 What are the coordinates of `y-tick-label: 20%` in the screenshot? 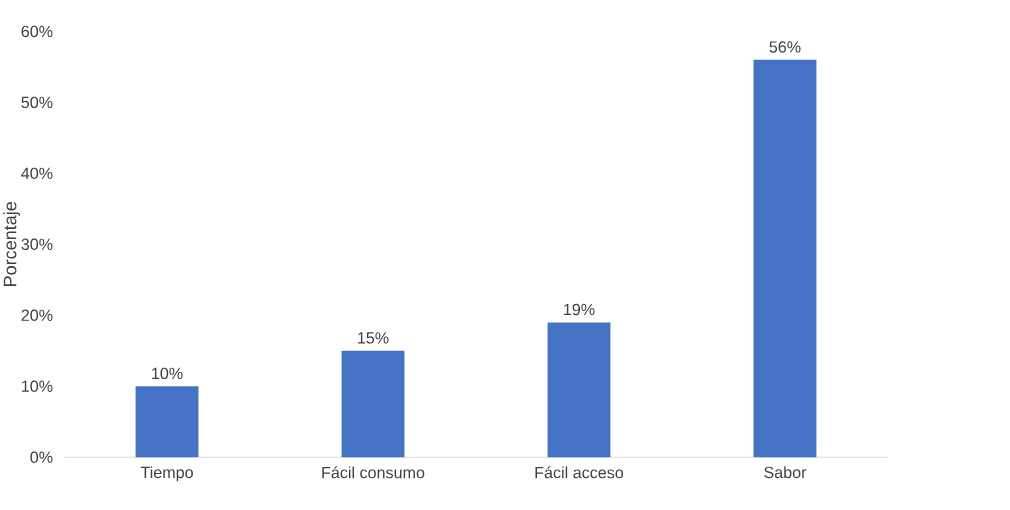 It's located at (37, 315).